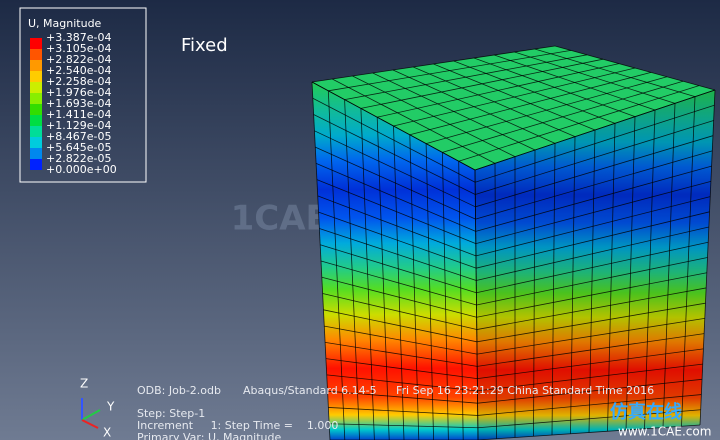 This screenshot has width=720, height=440. I want to click on legend-box, so click(83, 95).